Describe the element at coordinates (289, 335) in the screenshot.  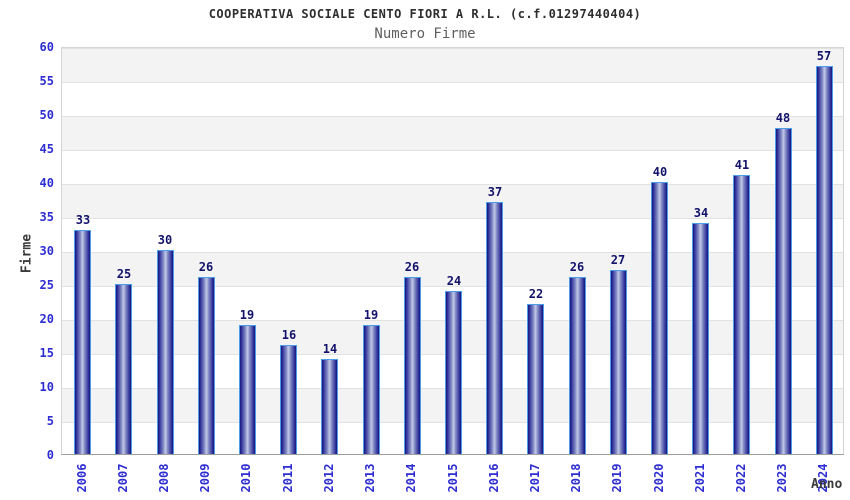
I see `bar-value-label: 16` at that location.